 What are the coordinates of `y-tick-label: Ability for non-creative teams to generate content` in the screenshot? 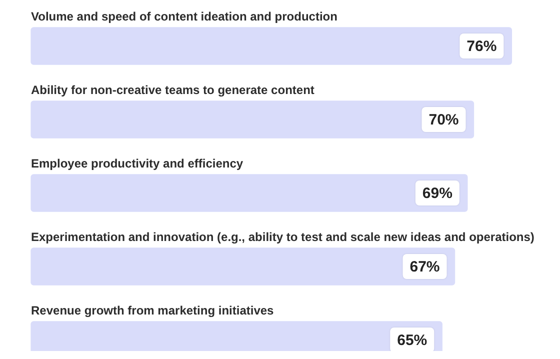 It's located at (172, 90).